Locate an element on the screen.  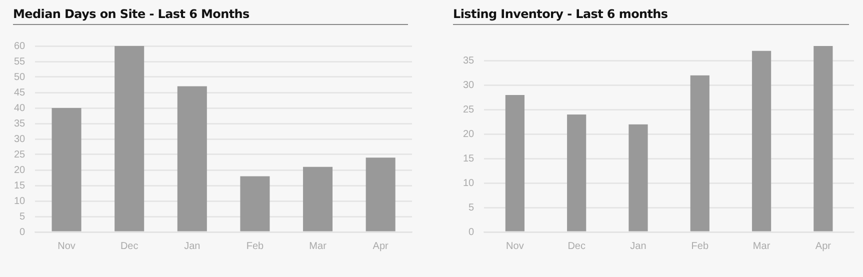
y-tick-label: 40 is located at coordinates (20, 108).